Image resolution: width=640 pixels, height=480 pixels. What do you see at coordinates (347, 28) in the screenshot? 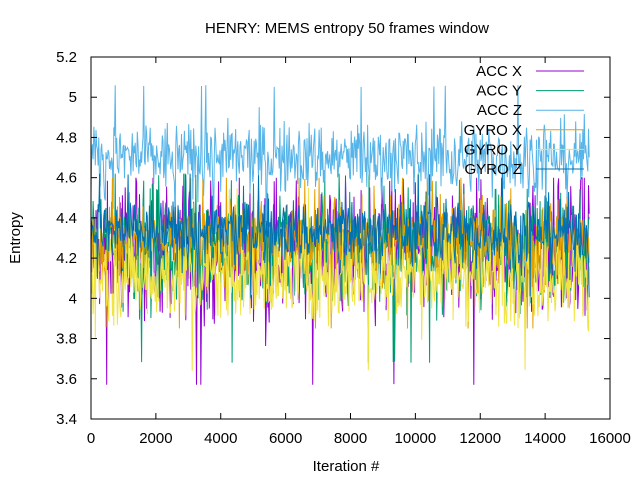
I see `chart-title: HENRY: MEMS entropy 50 frames window` at bounding box center [347, 28].